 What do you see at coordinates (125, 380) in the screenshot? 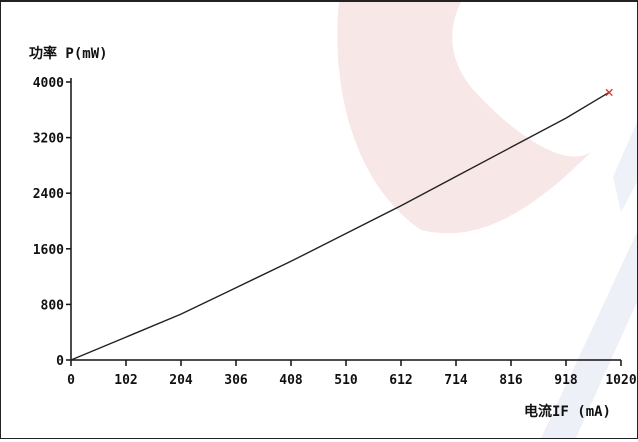
I see `x-tick-label: 102` at bounding box center [125, 380].